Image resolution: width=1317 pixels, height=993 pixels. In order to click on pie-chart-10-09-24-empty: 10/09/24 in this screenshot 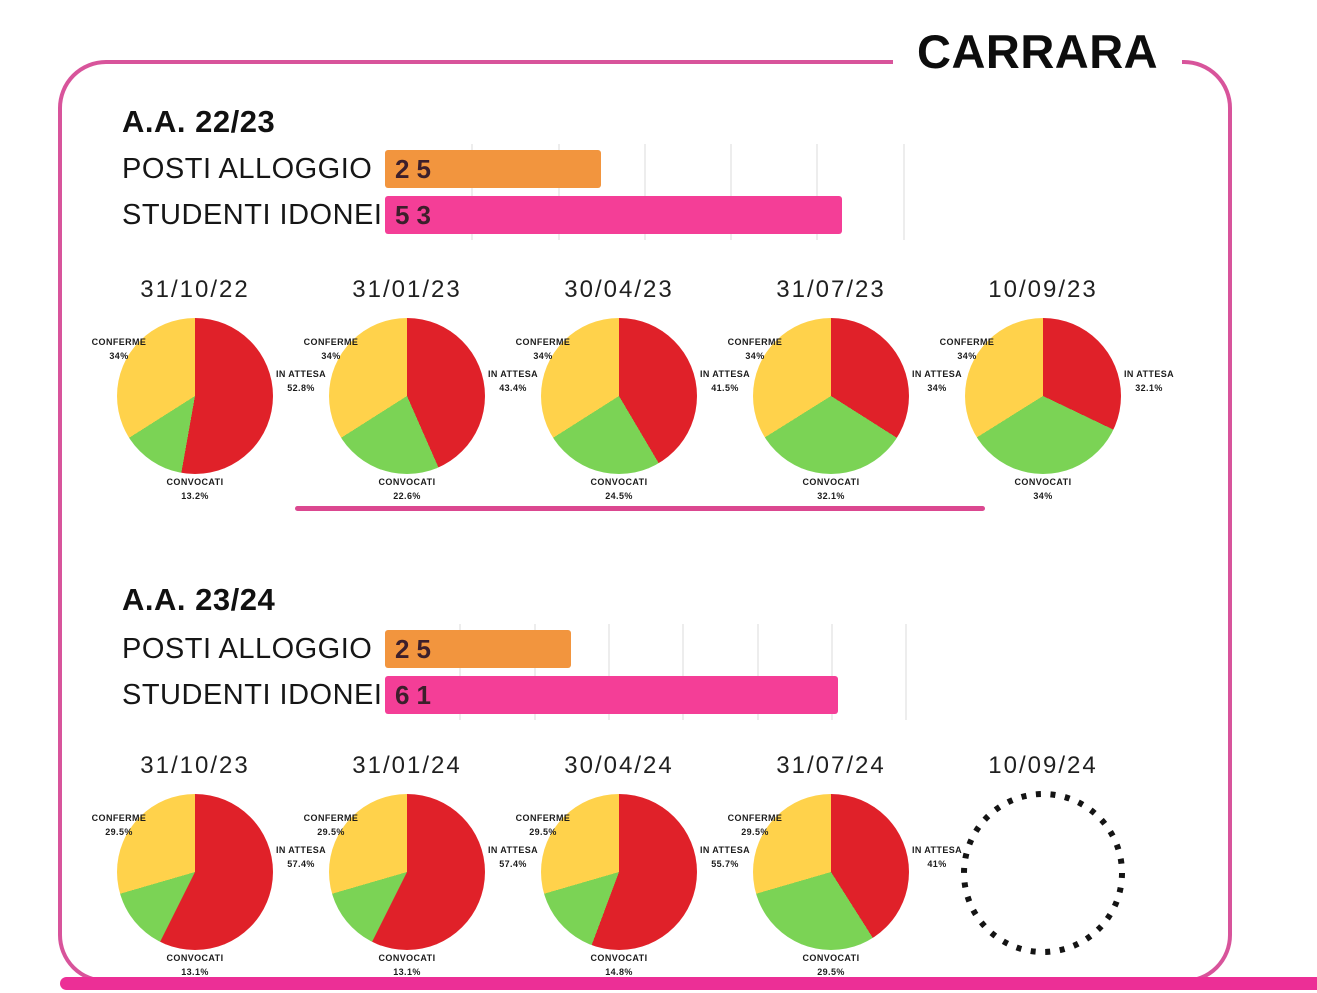, I will do `click(1043, 853)`.